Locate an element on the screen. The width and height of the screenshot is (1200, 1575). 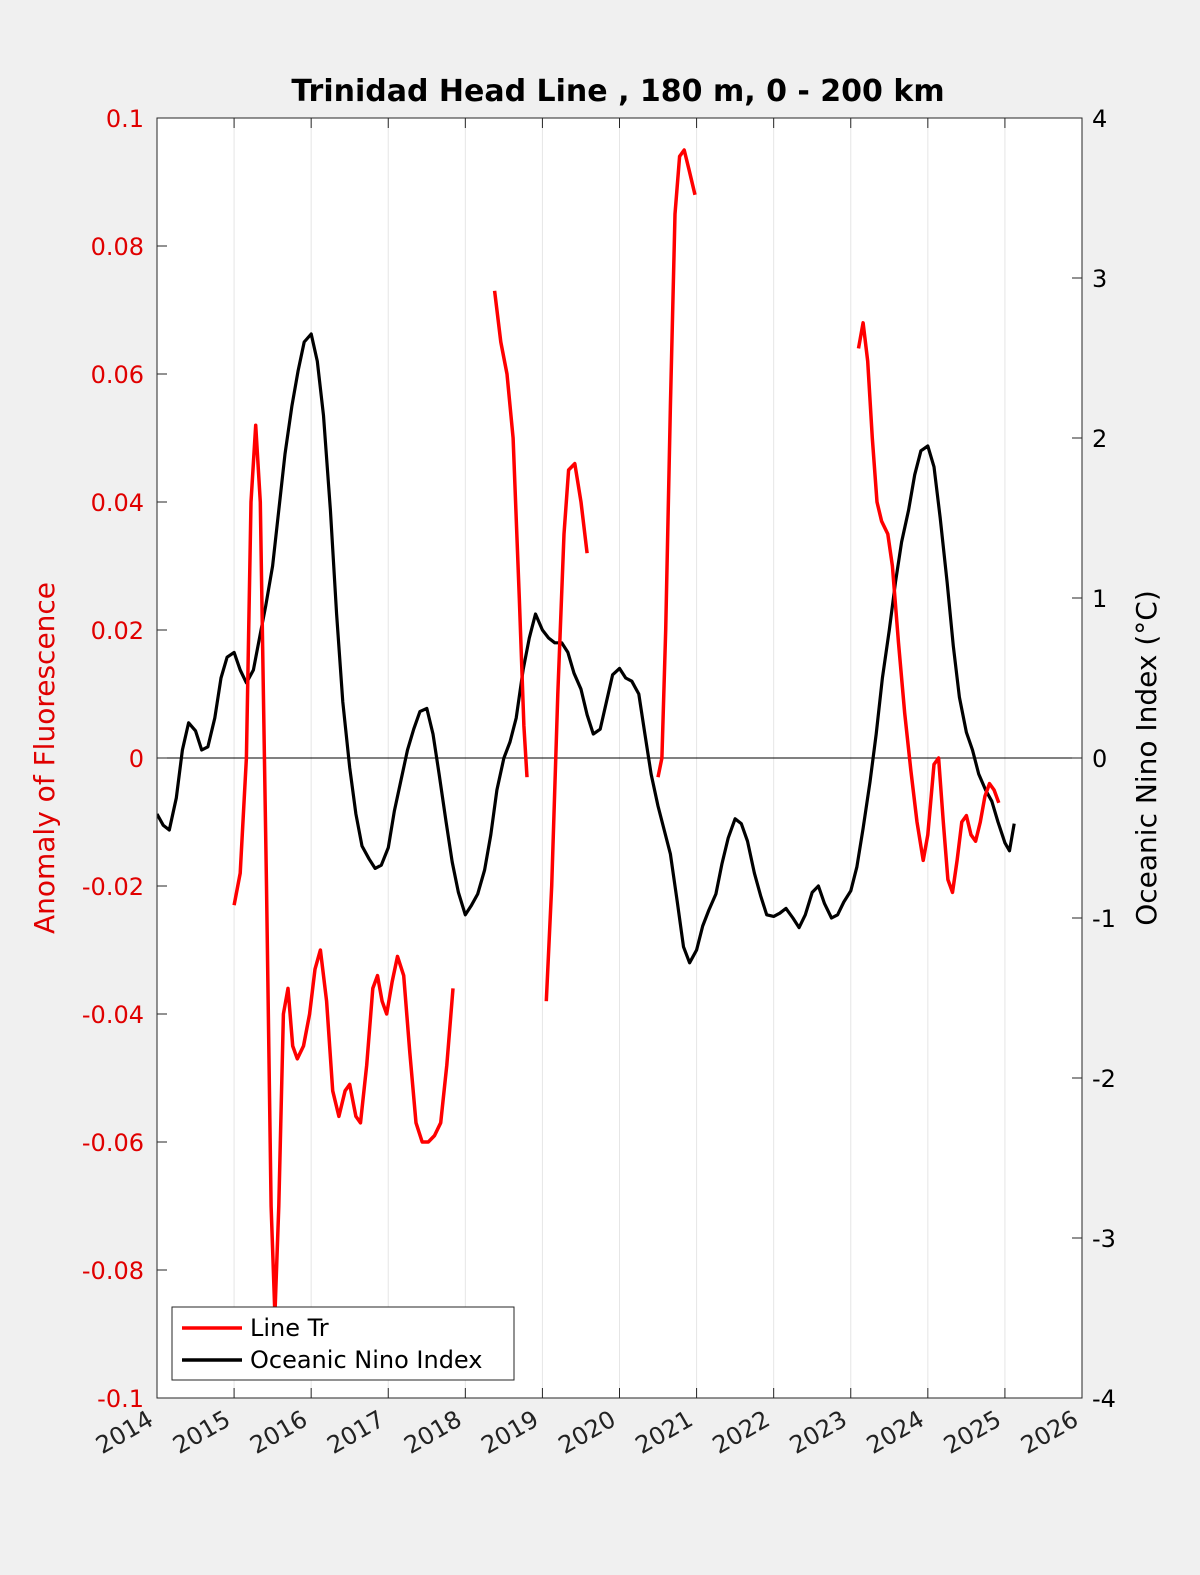
y-right-tick-labels: -4 -3 -2 -1 0 1 2 3 4 is located at coordinates (1104, 759).